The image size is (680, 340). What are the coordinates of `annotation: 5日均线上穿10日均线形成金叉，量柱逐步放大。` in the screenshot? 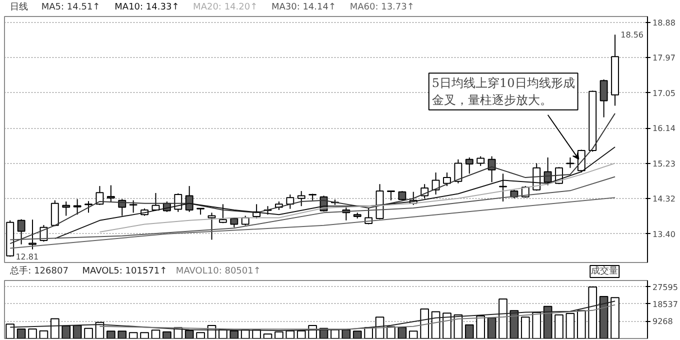 It's located at (503, 91).